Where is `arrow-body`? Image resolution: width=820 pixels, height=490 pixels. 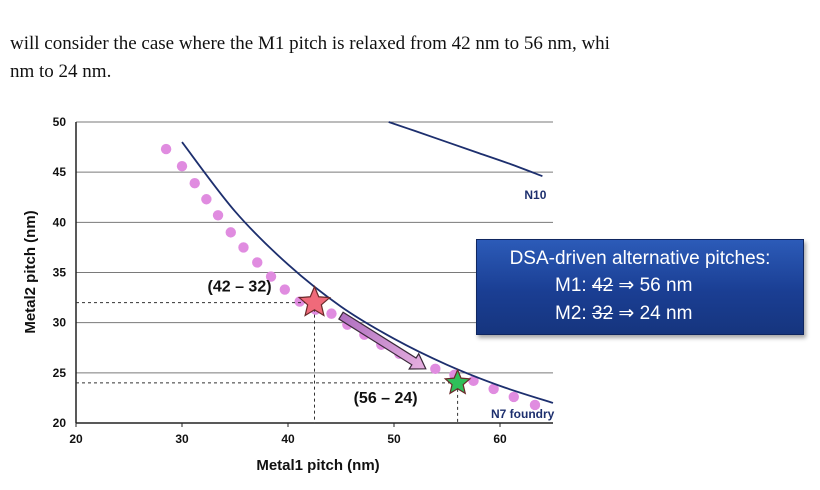 arrow-body is located at coordinates (382, 340).